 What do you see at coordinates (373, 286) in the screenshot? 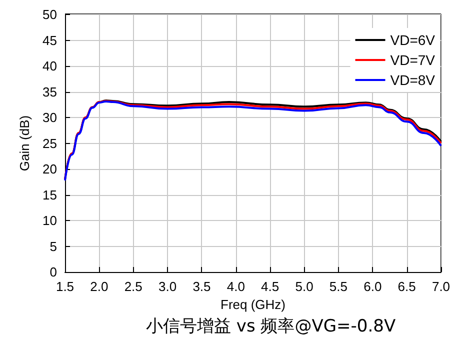
I see `x-tick-label: 6.0` at bounding box center [373, 286].